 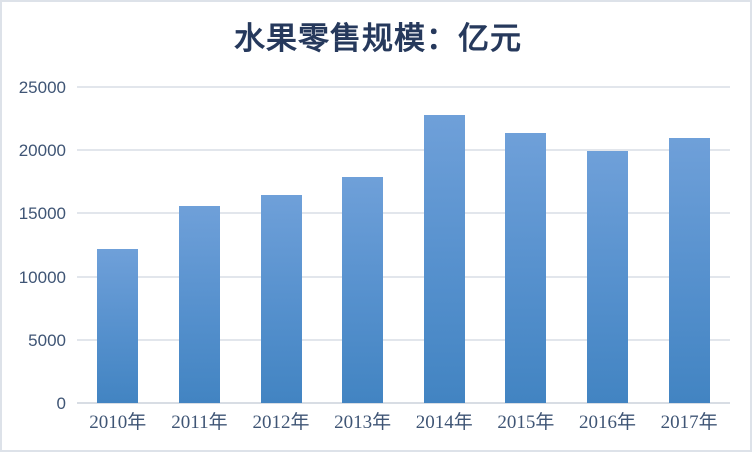 What do you see at coordinates (281, 422) in the screenshot?
I see `x-tick-label: 2012年` at bounding box center [281, 422].